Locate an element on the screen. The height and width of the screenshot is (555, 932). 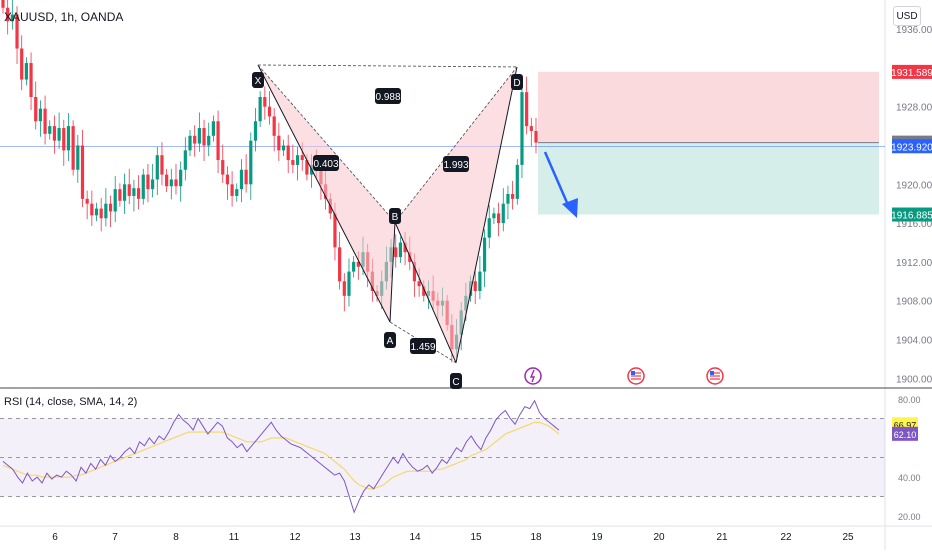
pattern-point-D: D is located at coordinates (517, 82).